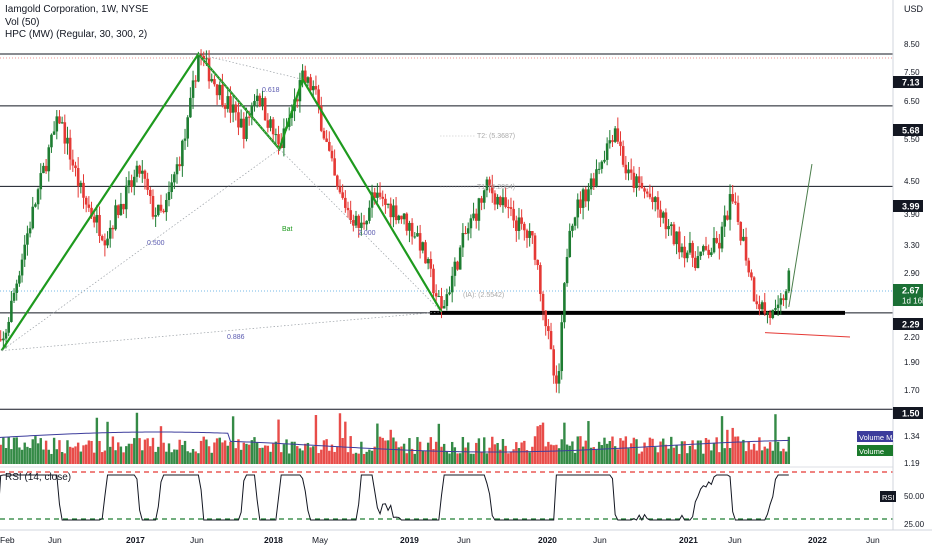  I want to click on target-label-t1: T1: (4.2064), so click(496, 187).